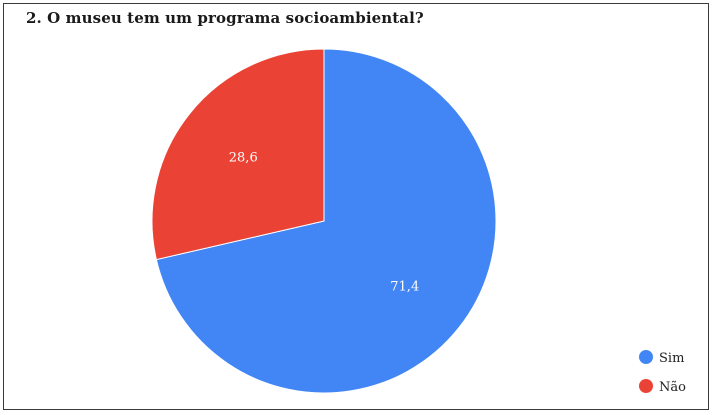 This screenshot has width=714, height=415. What do you see at coordinates (671, 358) in the screenshot?
I see `legend-label-sim: Sim` at bounding box center [671, 358].